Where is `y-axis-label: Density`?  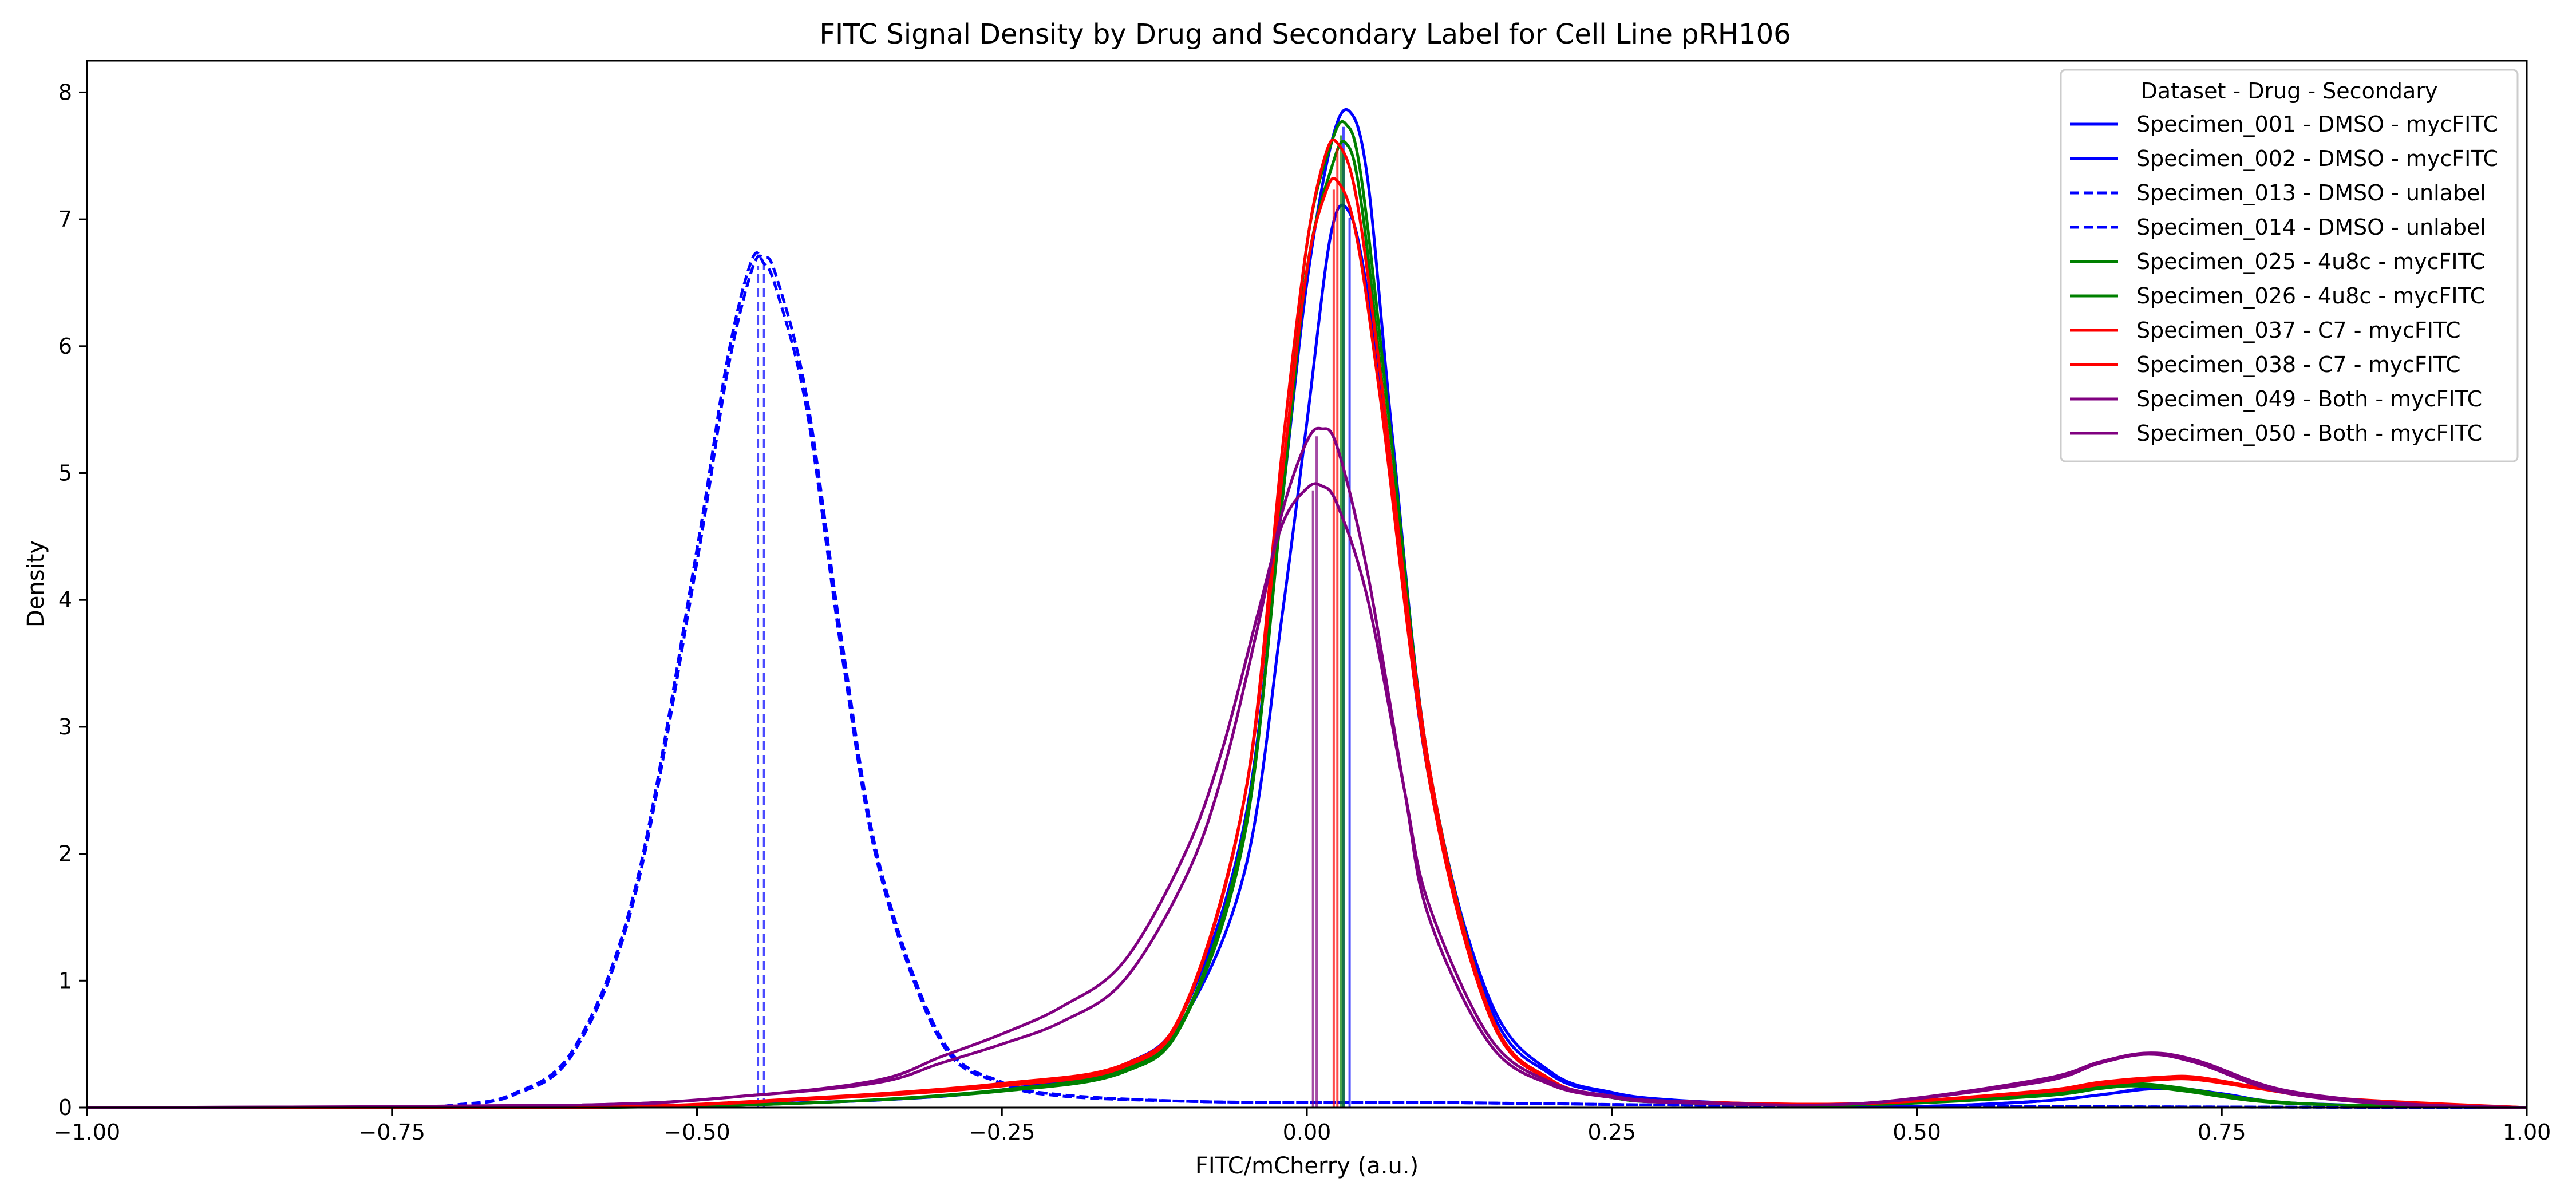 y-axis-label: Density is located at coordinates (36, 583).